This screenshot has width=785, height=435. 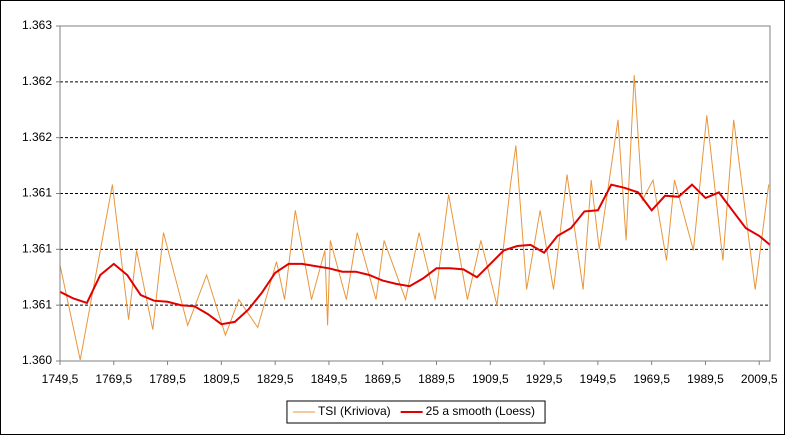 I want to click on x-tick-label: 1969,5, so click(x=651, y=379).